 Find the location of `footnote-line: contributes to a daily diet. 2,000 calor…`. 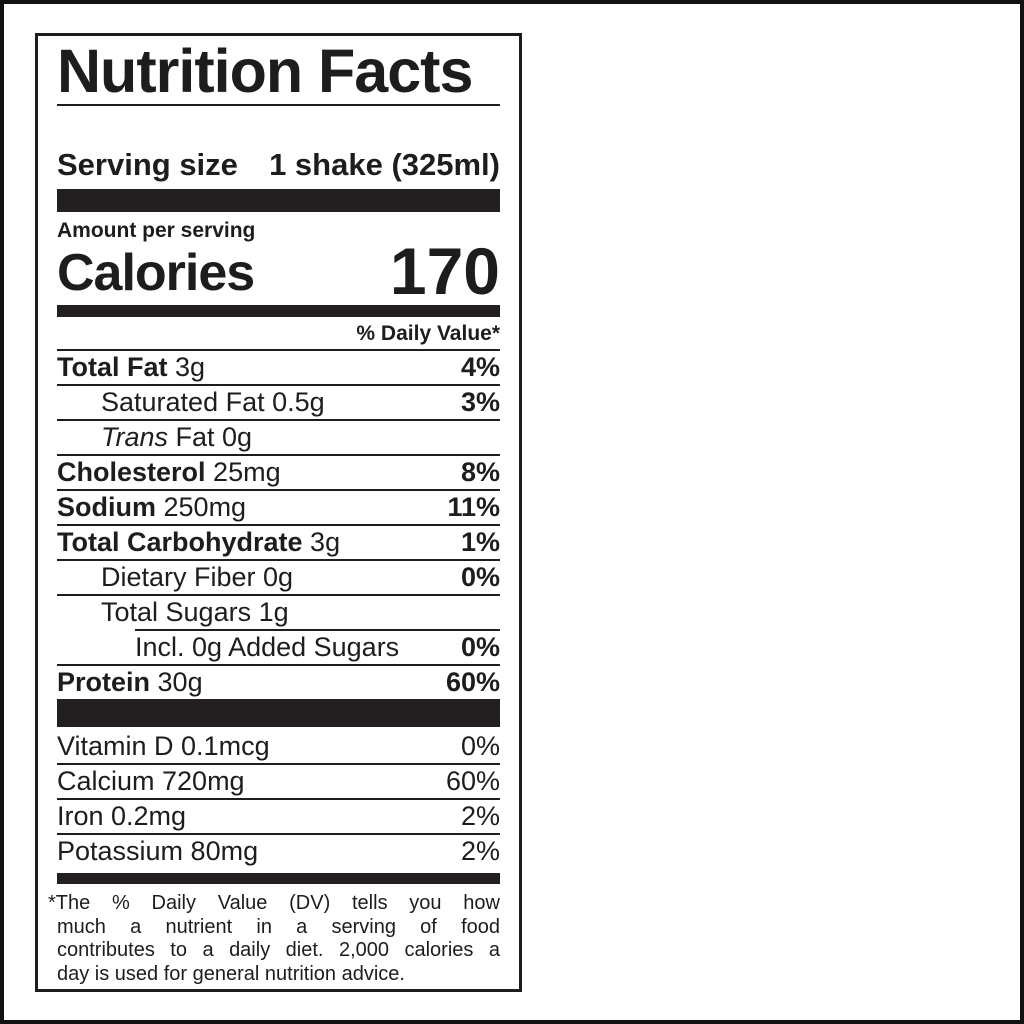

footnote-line: contributes to a daily diet. 2,000 calor… is located at coordinates (278, 950).